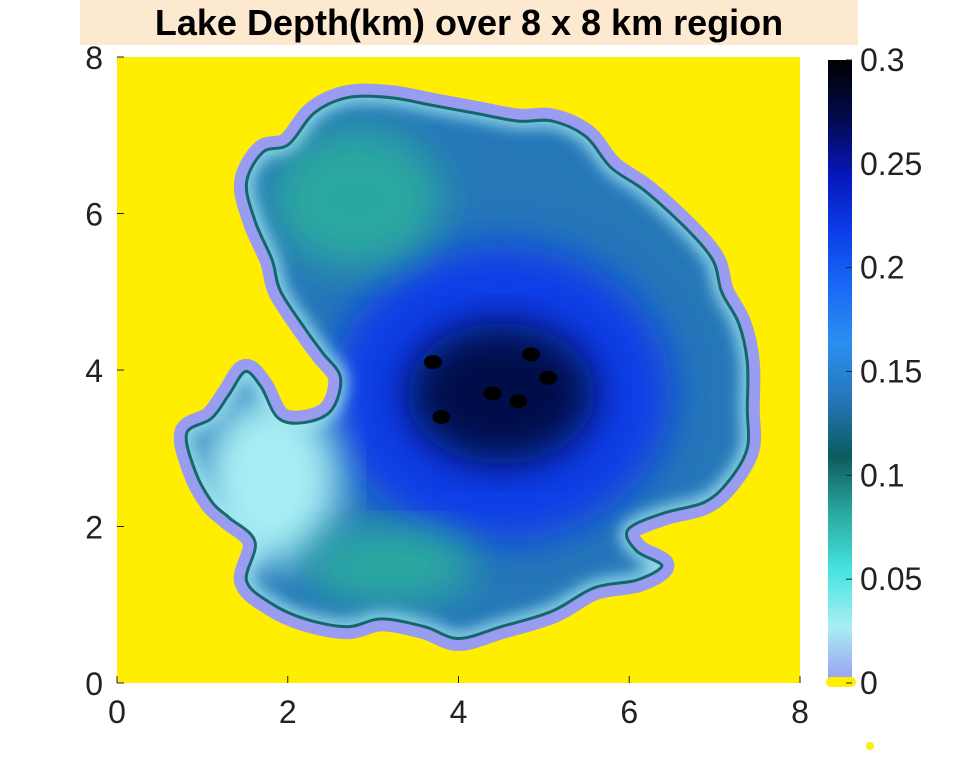 The width and height of the screenshot is (963, 769). What do you see at coordinates (869, 683) in the screenshot?
I see `colorbar-tick-label-0: 0` at bounding box center [869, 683].